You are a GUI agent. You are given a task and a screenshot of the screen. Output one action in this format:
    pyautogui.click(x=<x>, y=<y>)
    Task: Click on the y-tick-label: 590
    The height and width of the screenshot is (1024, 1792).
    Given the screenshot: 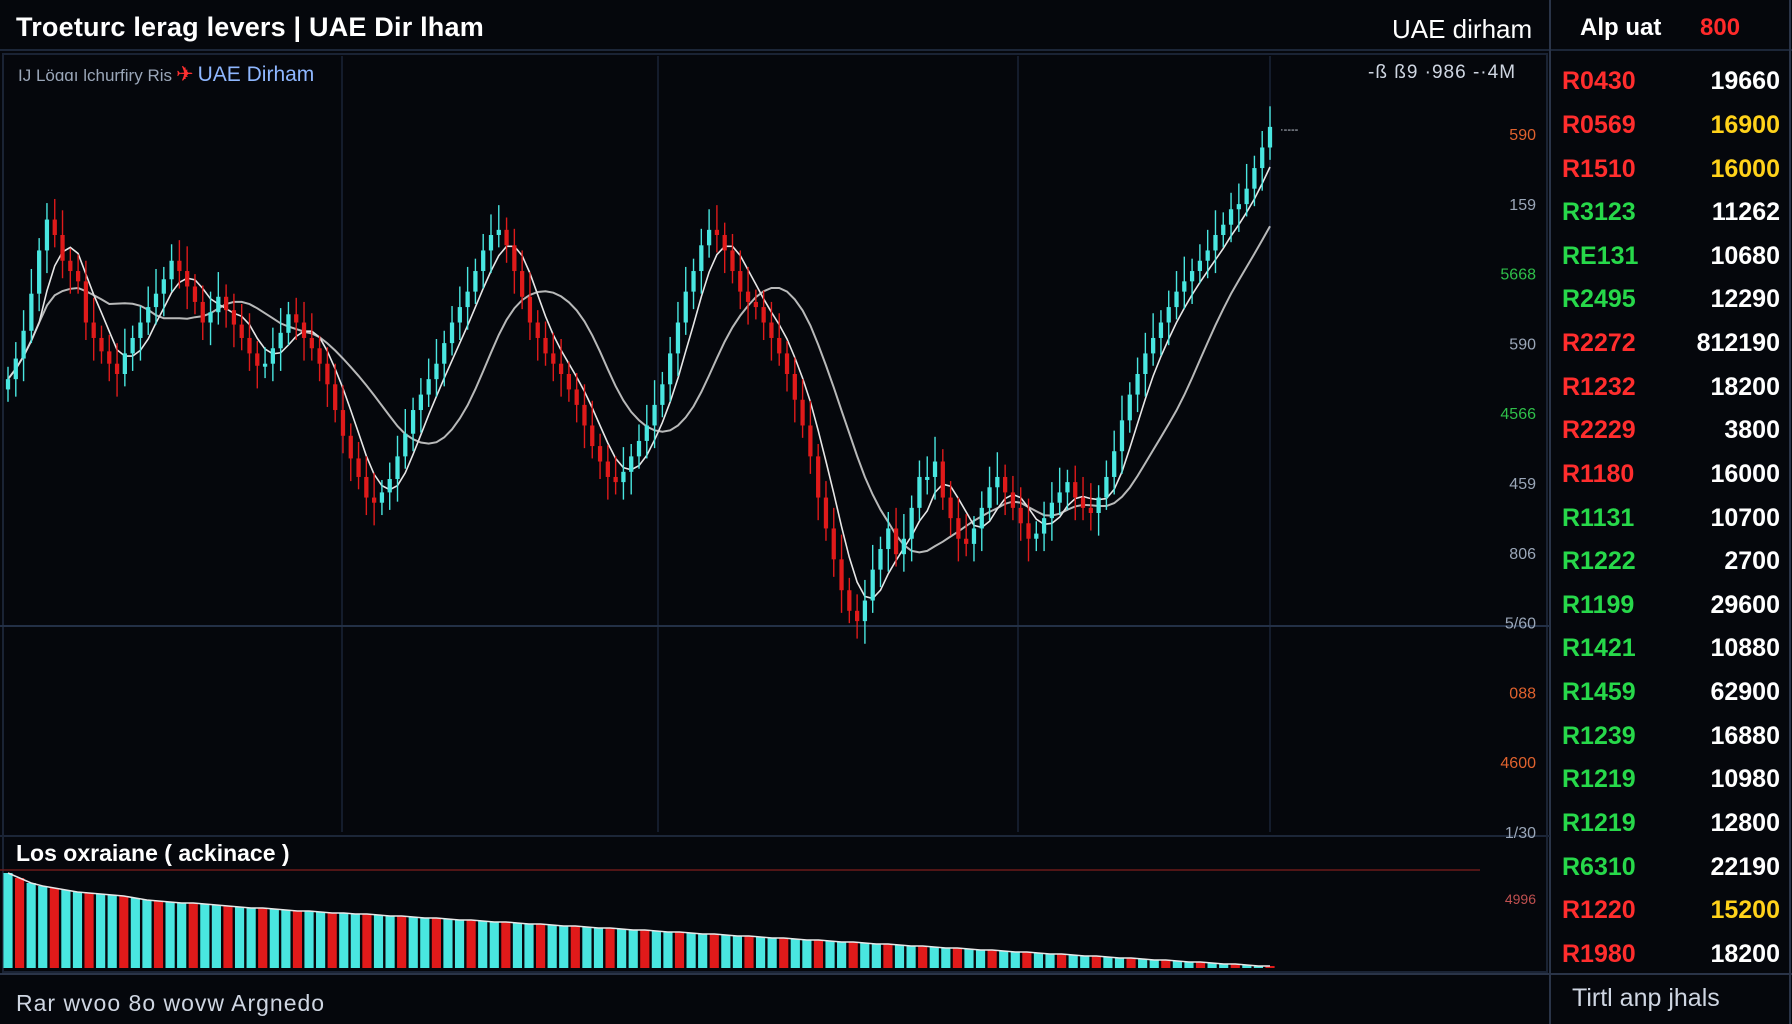 What is the action you would take?
    pyautogui.click(x=1522, y=344)
    